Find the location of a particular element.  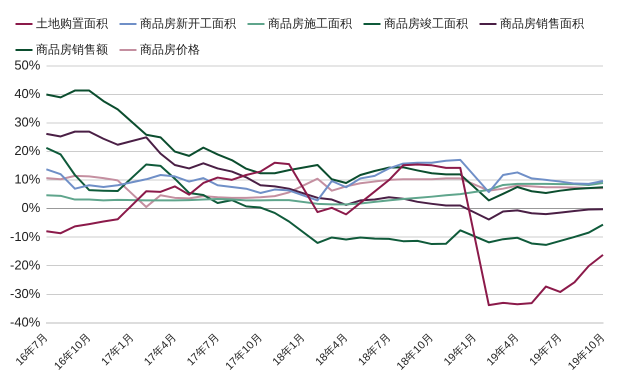

x-tick-label: 18年7月 is located at coordinates (375, 349).